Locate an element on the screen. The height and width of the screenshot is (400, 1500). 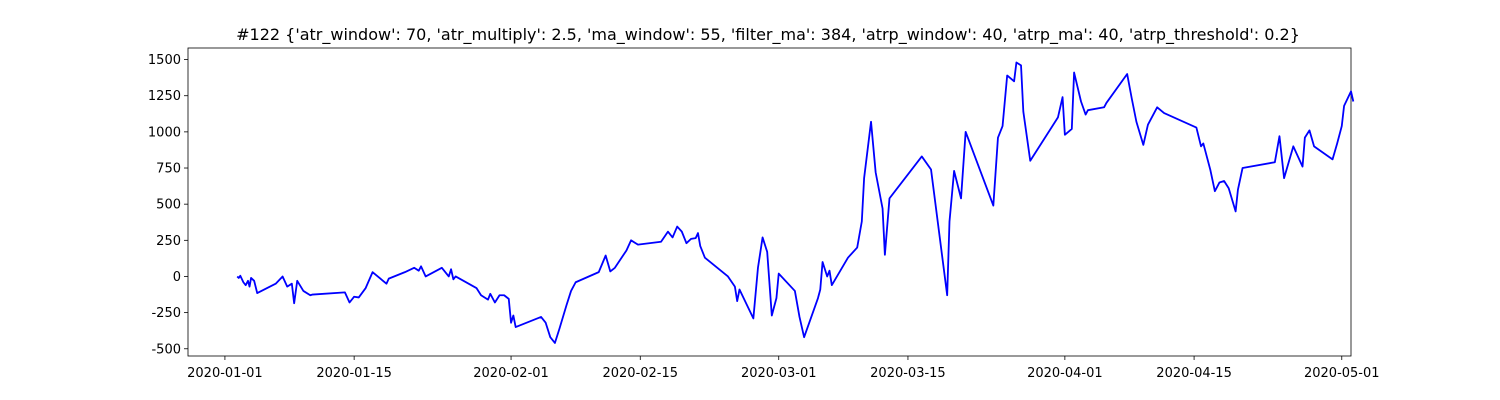
y-tick-label: 500 is located at coordinates (168, 205).